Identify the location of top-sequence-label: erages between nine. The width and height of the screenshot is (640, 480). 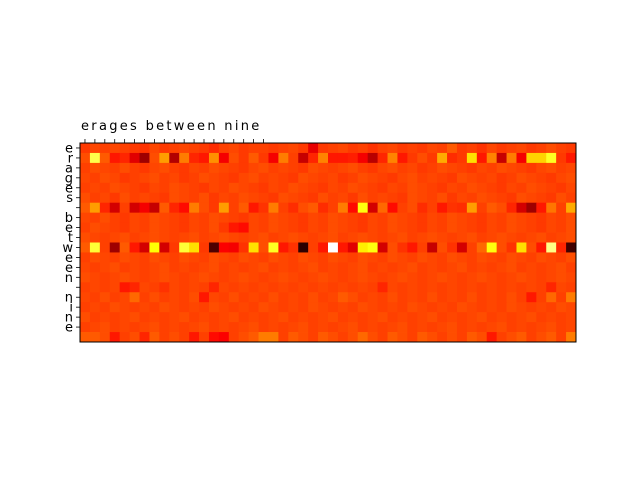
(171, 126).